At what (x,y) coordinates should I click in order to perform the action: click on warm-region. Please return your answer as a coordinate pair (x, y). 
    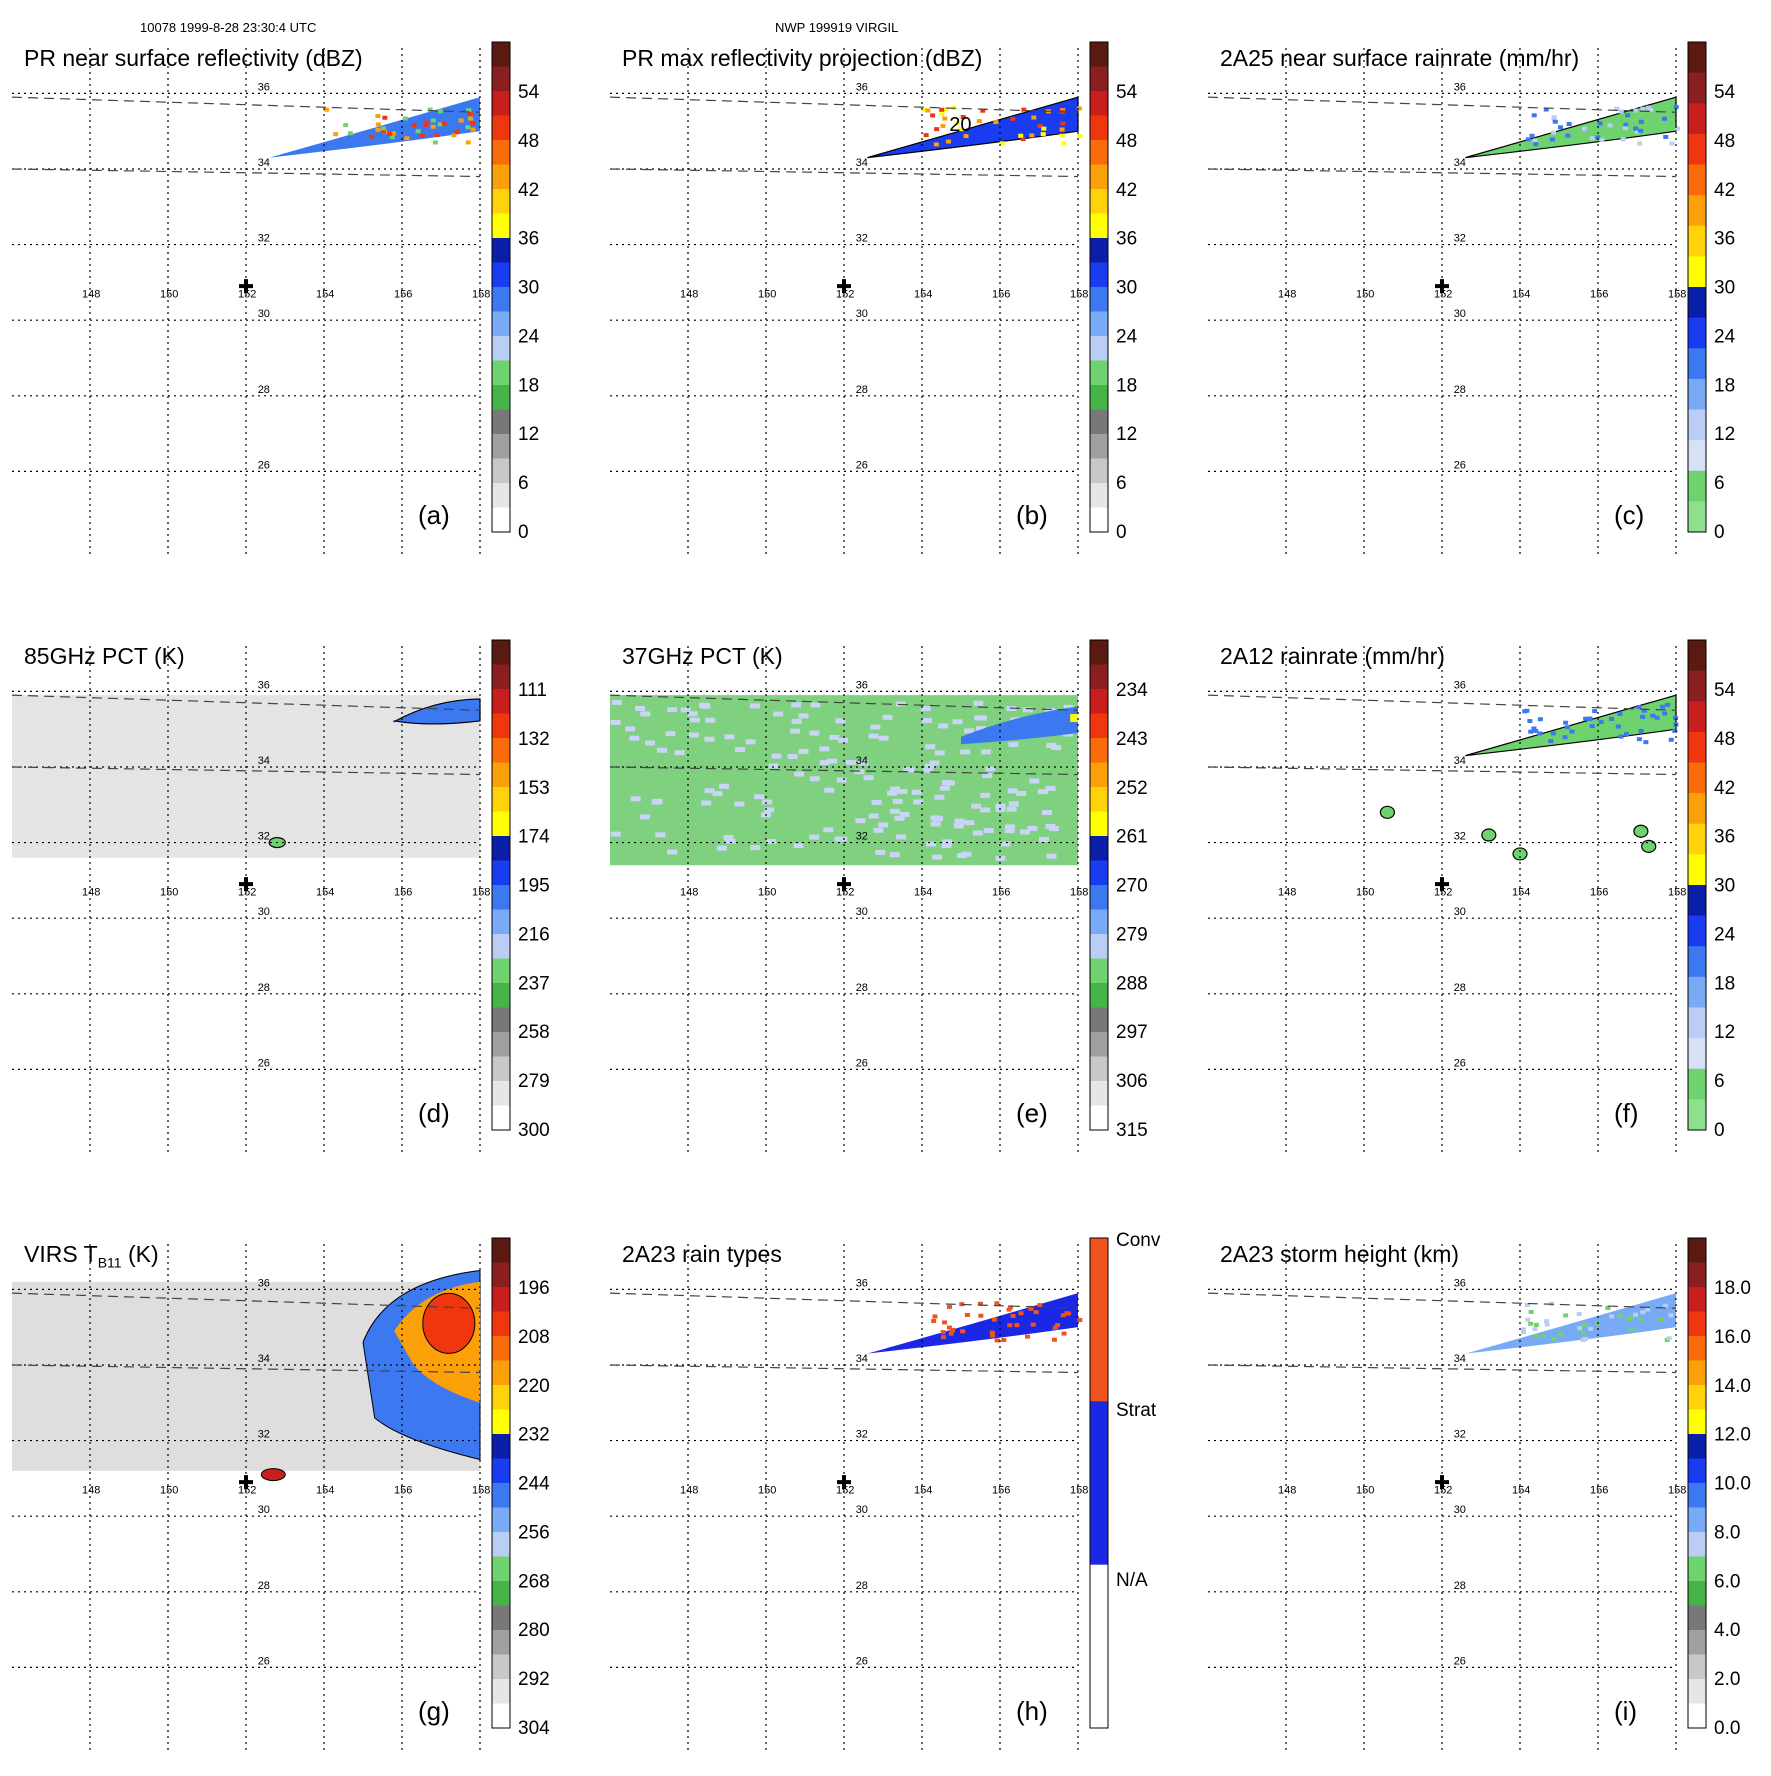
    Looking at the image, I should click on (1019, 725).